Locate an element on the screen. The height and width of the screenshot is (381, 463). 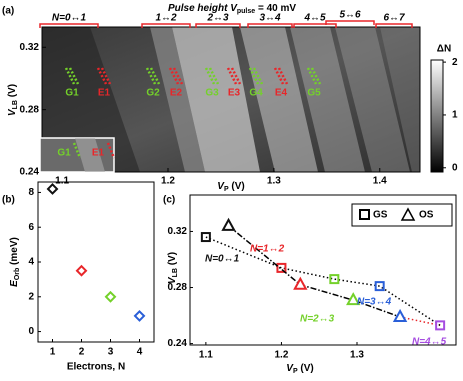
colorbar-tick-label: 0 is located at coordinates (455, 167).